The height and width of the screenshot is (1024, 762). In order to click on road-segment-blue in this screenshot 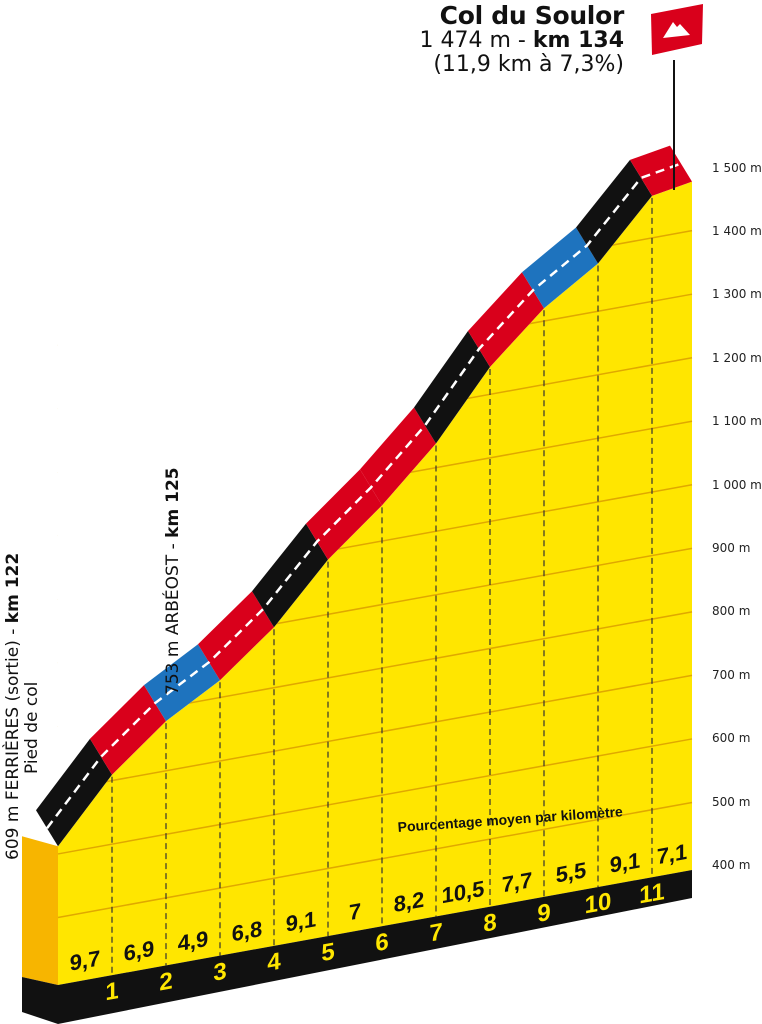, I will do `click(560, 268)`.